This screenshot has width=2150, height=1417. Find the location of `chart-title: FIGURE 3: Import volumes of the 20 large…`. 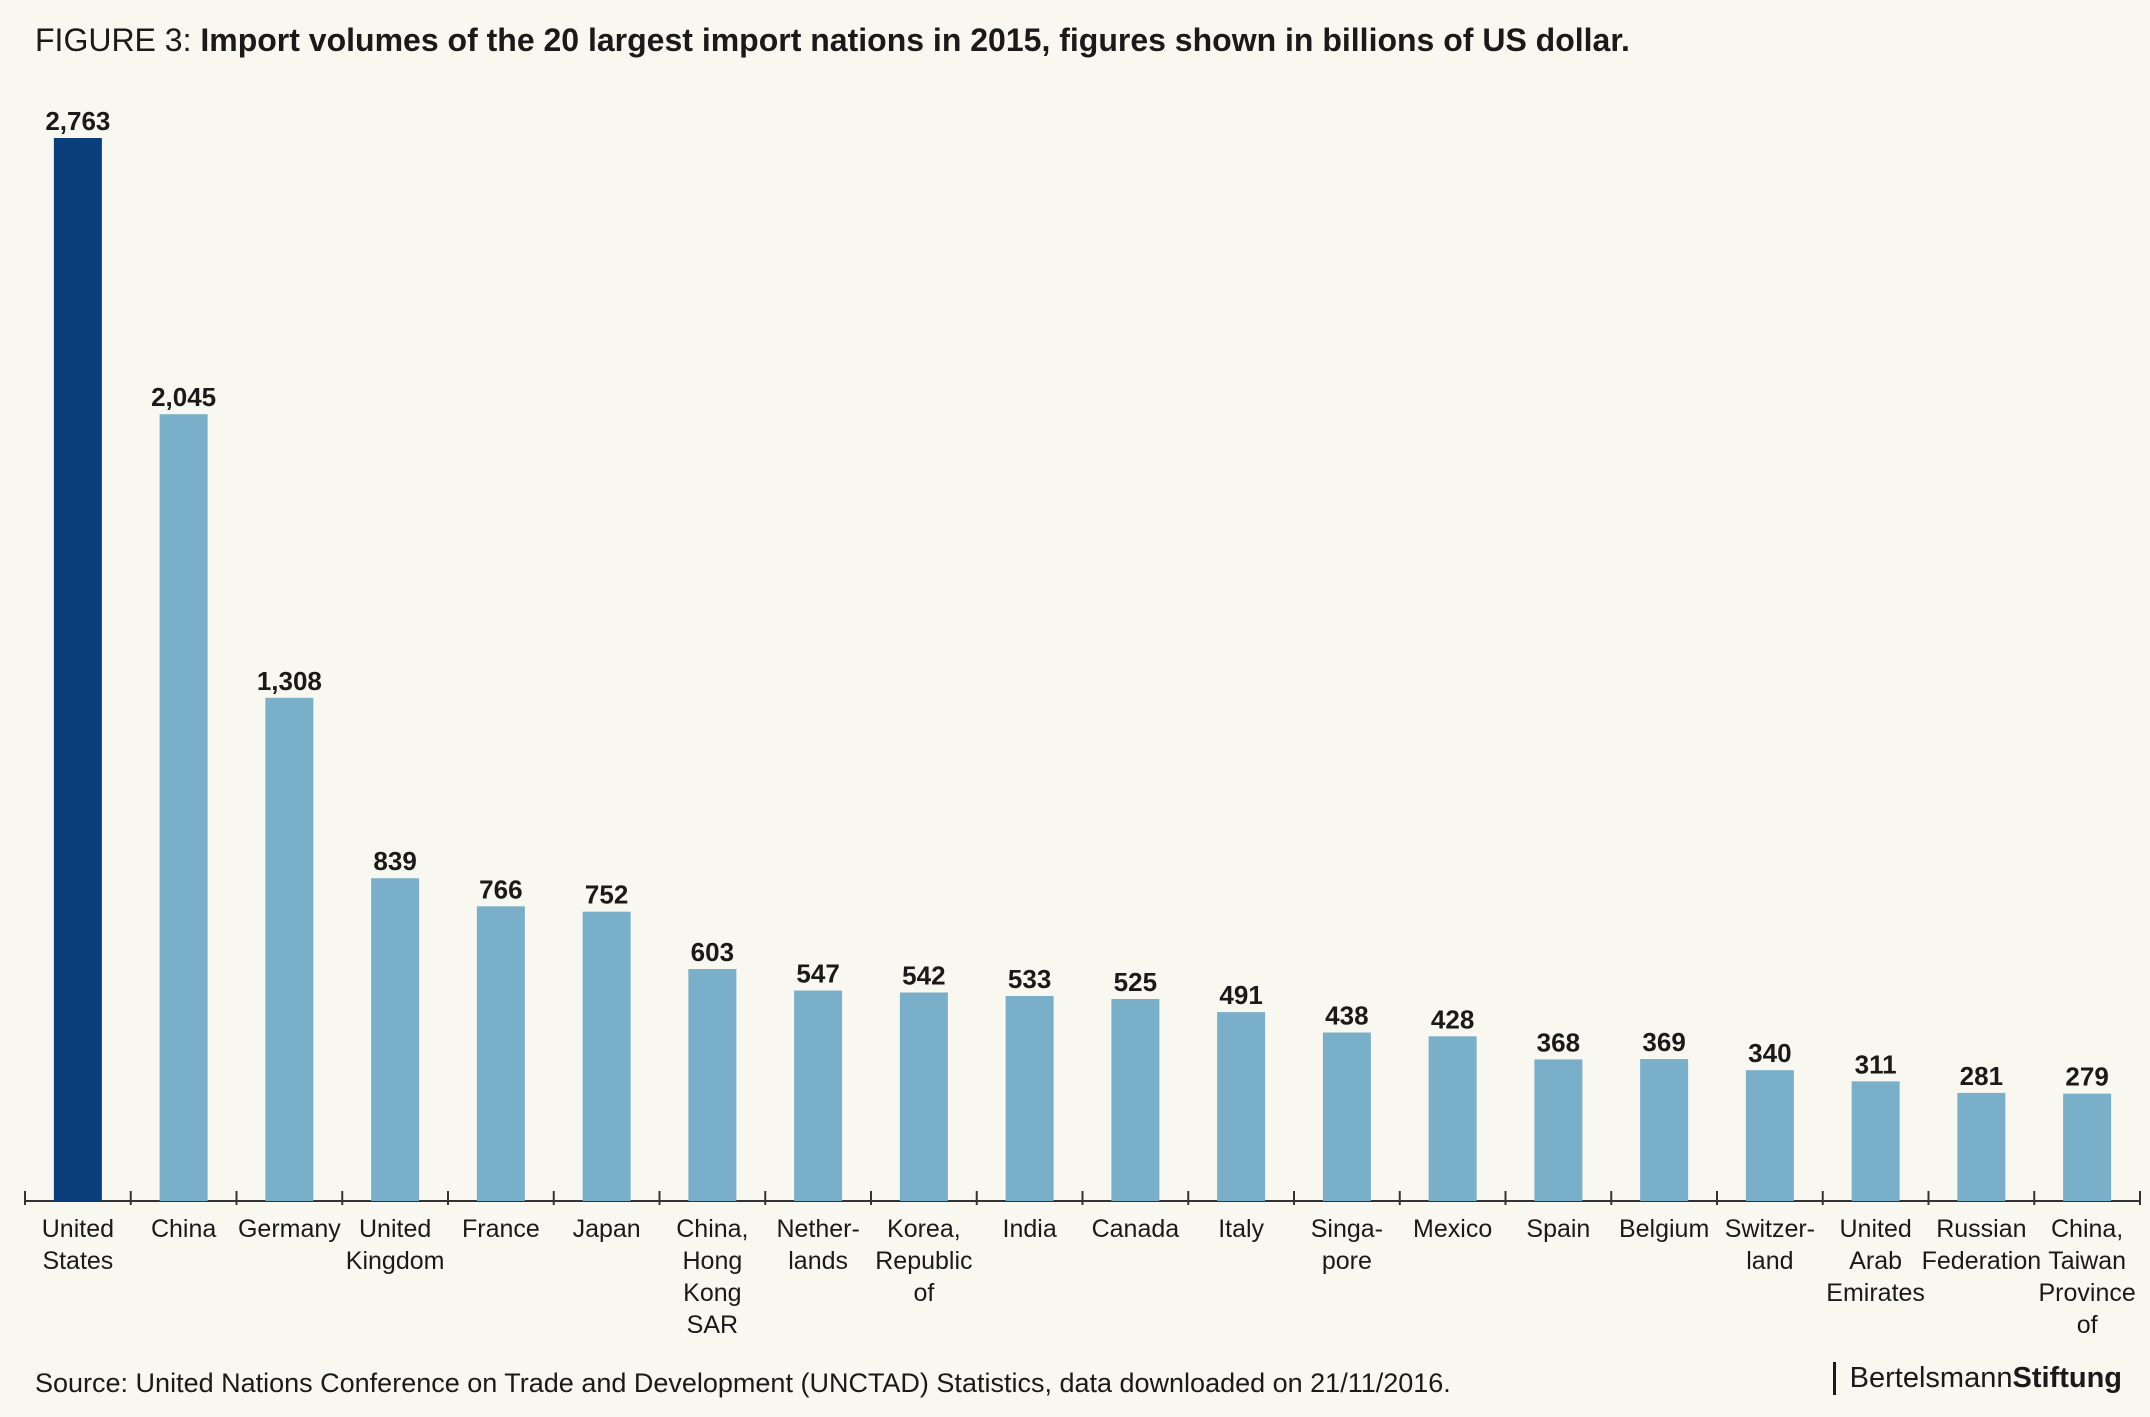

chart-title: FIGURE 3: Import volumes of the 20 large… is located at coordinates (832, 40).